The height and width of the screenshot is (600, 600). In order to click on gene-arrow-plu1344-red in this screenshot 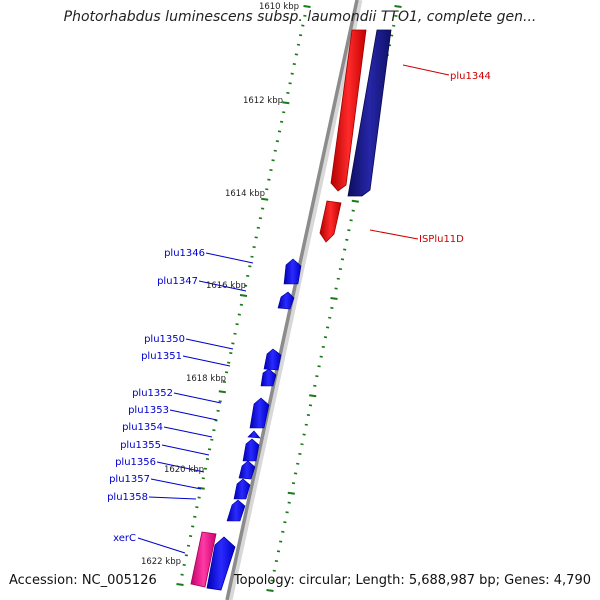, I will do `click(348, 110)`.